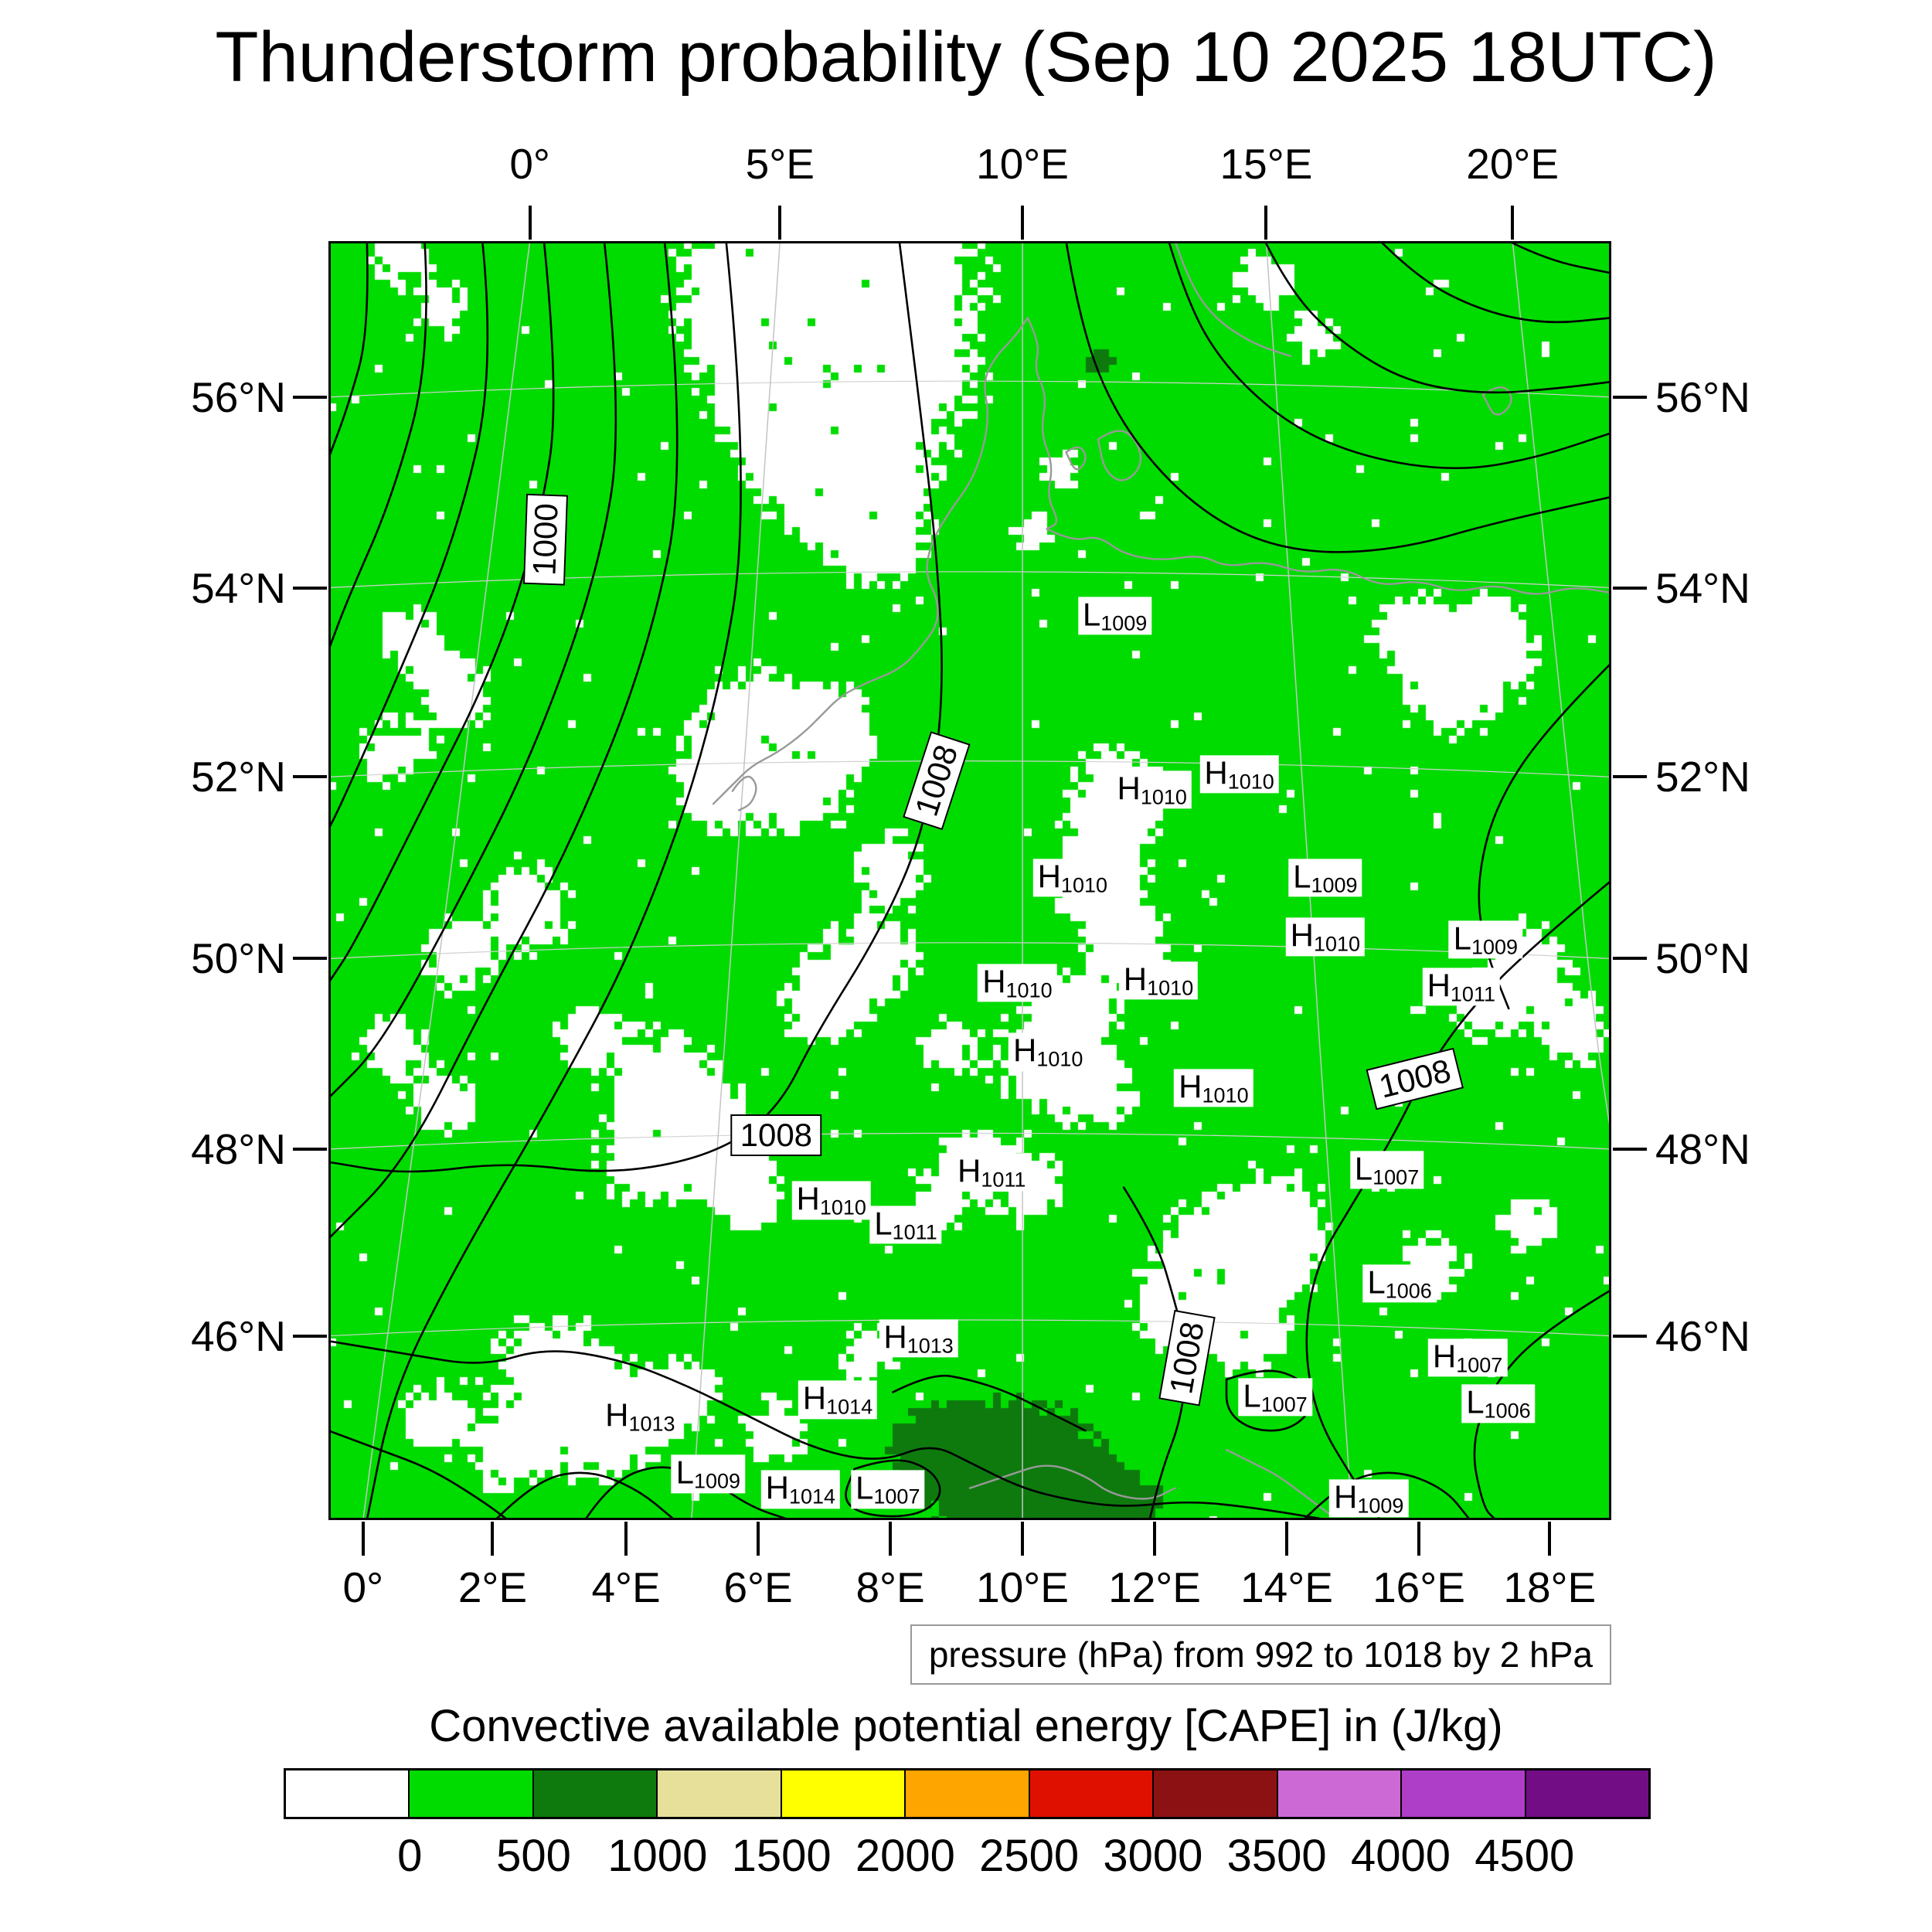  I want to click on graticule-meridian, so click(446, 880).